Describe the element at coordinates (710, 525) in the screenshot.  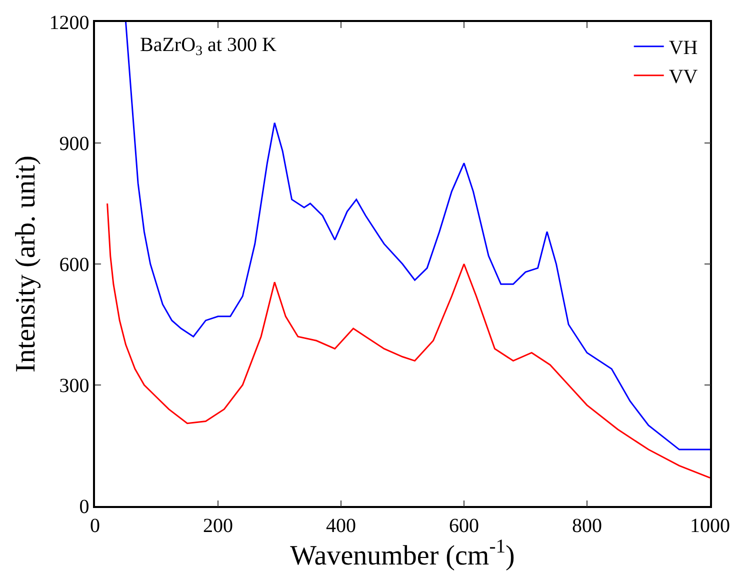
I see `x-tick-label: 1000` at that location.